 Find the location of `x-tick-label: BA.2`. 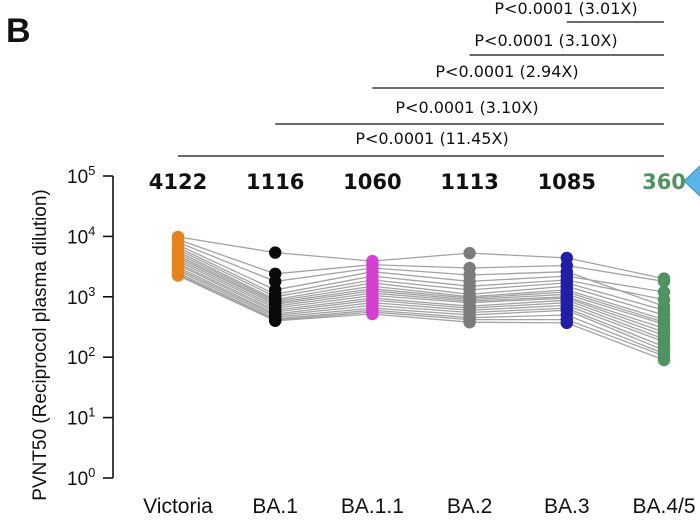

x-tick-label: BA.2 is located at coordinates (470, 506).